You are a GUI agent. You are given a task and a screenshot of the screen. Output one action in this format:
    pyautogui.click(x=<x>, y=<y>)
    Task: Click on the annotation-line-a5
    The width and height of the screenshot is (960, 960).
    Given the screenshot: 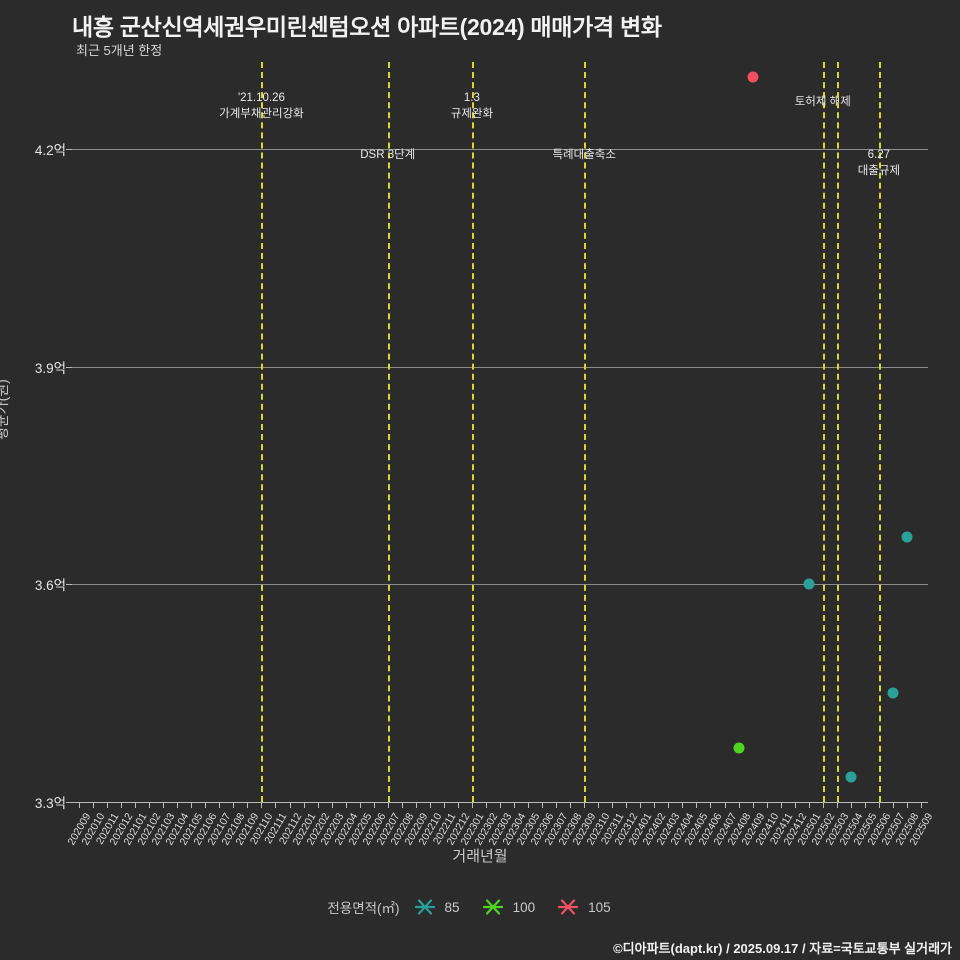 What is the action you would take?
    pyautogui.click(x=823, y=432)
    